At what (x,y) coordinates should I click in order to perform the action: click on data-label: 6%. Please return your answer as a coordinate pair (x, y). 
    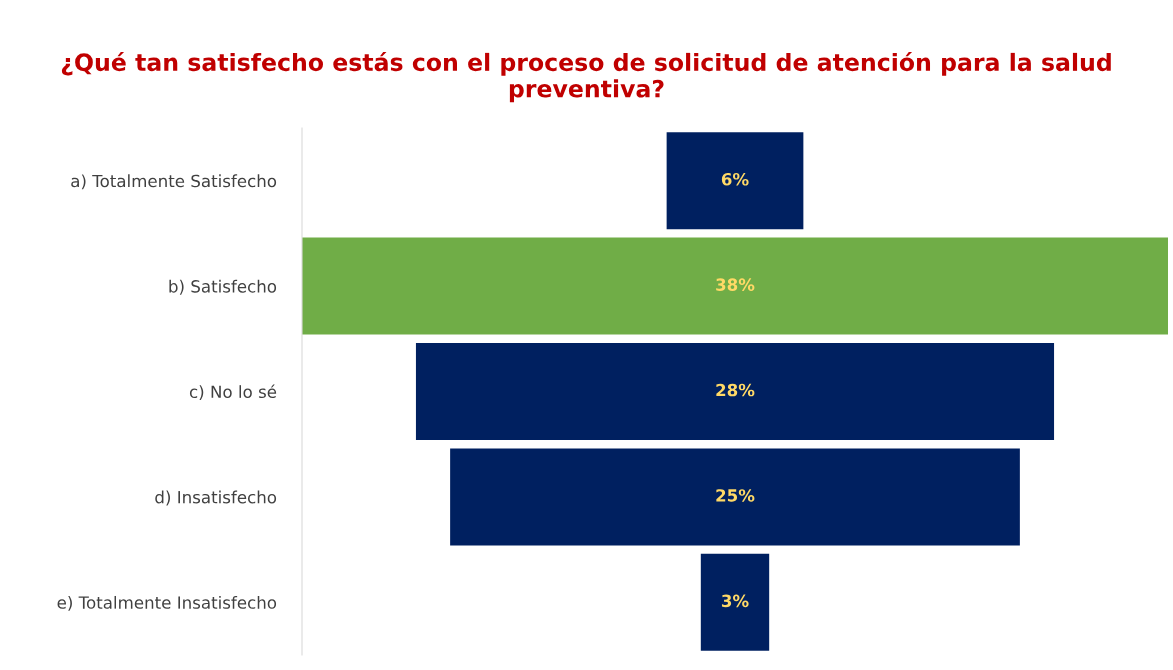
    Looking at the image, I should click on (735, 179).